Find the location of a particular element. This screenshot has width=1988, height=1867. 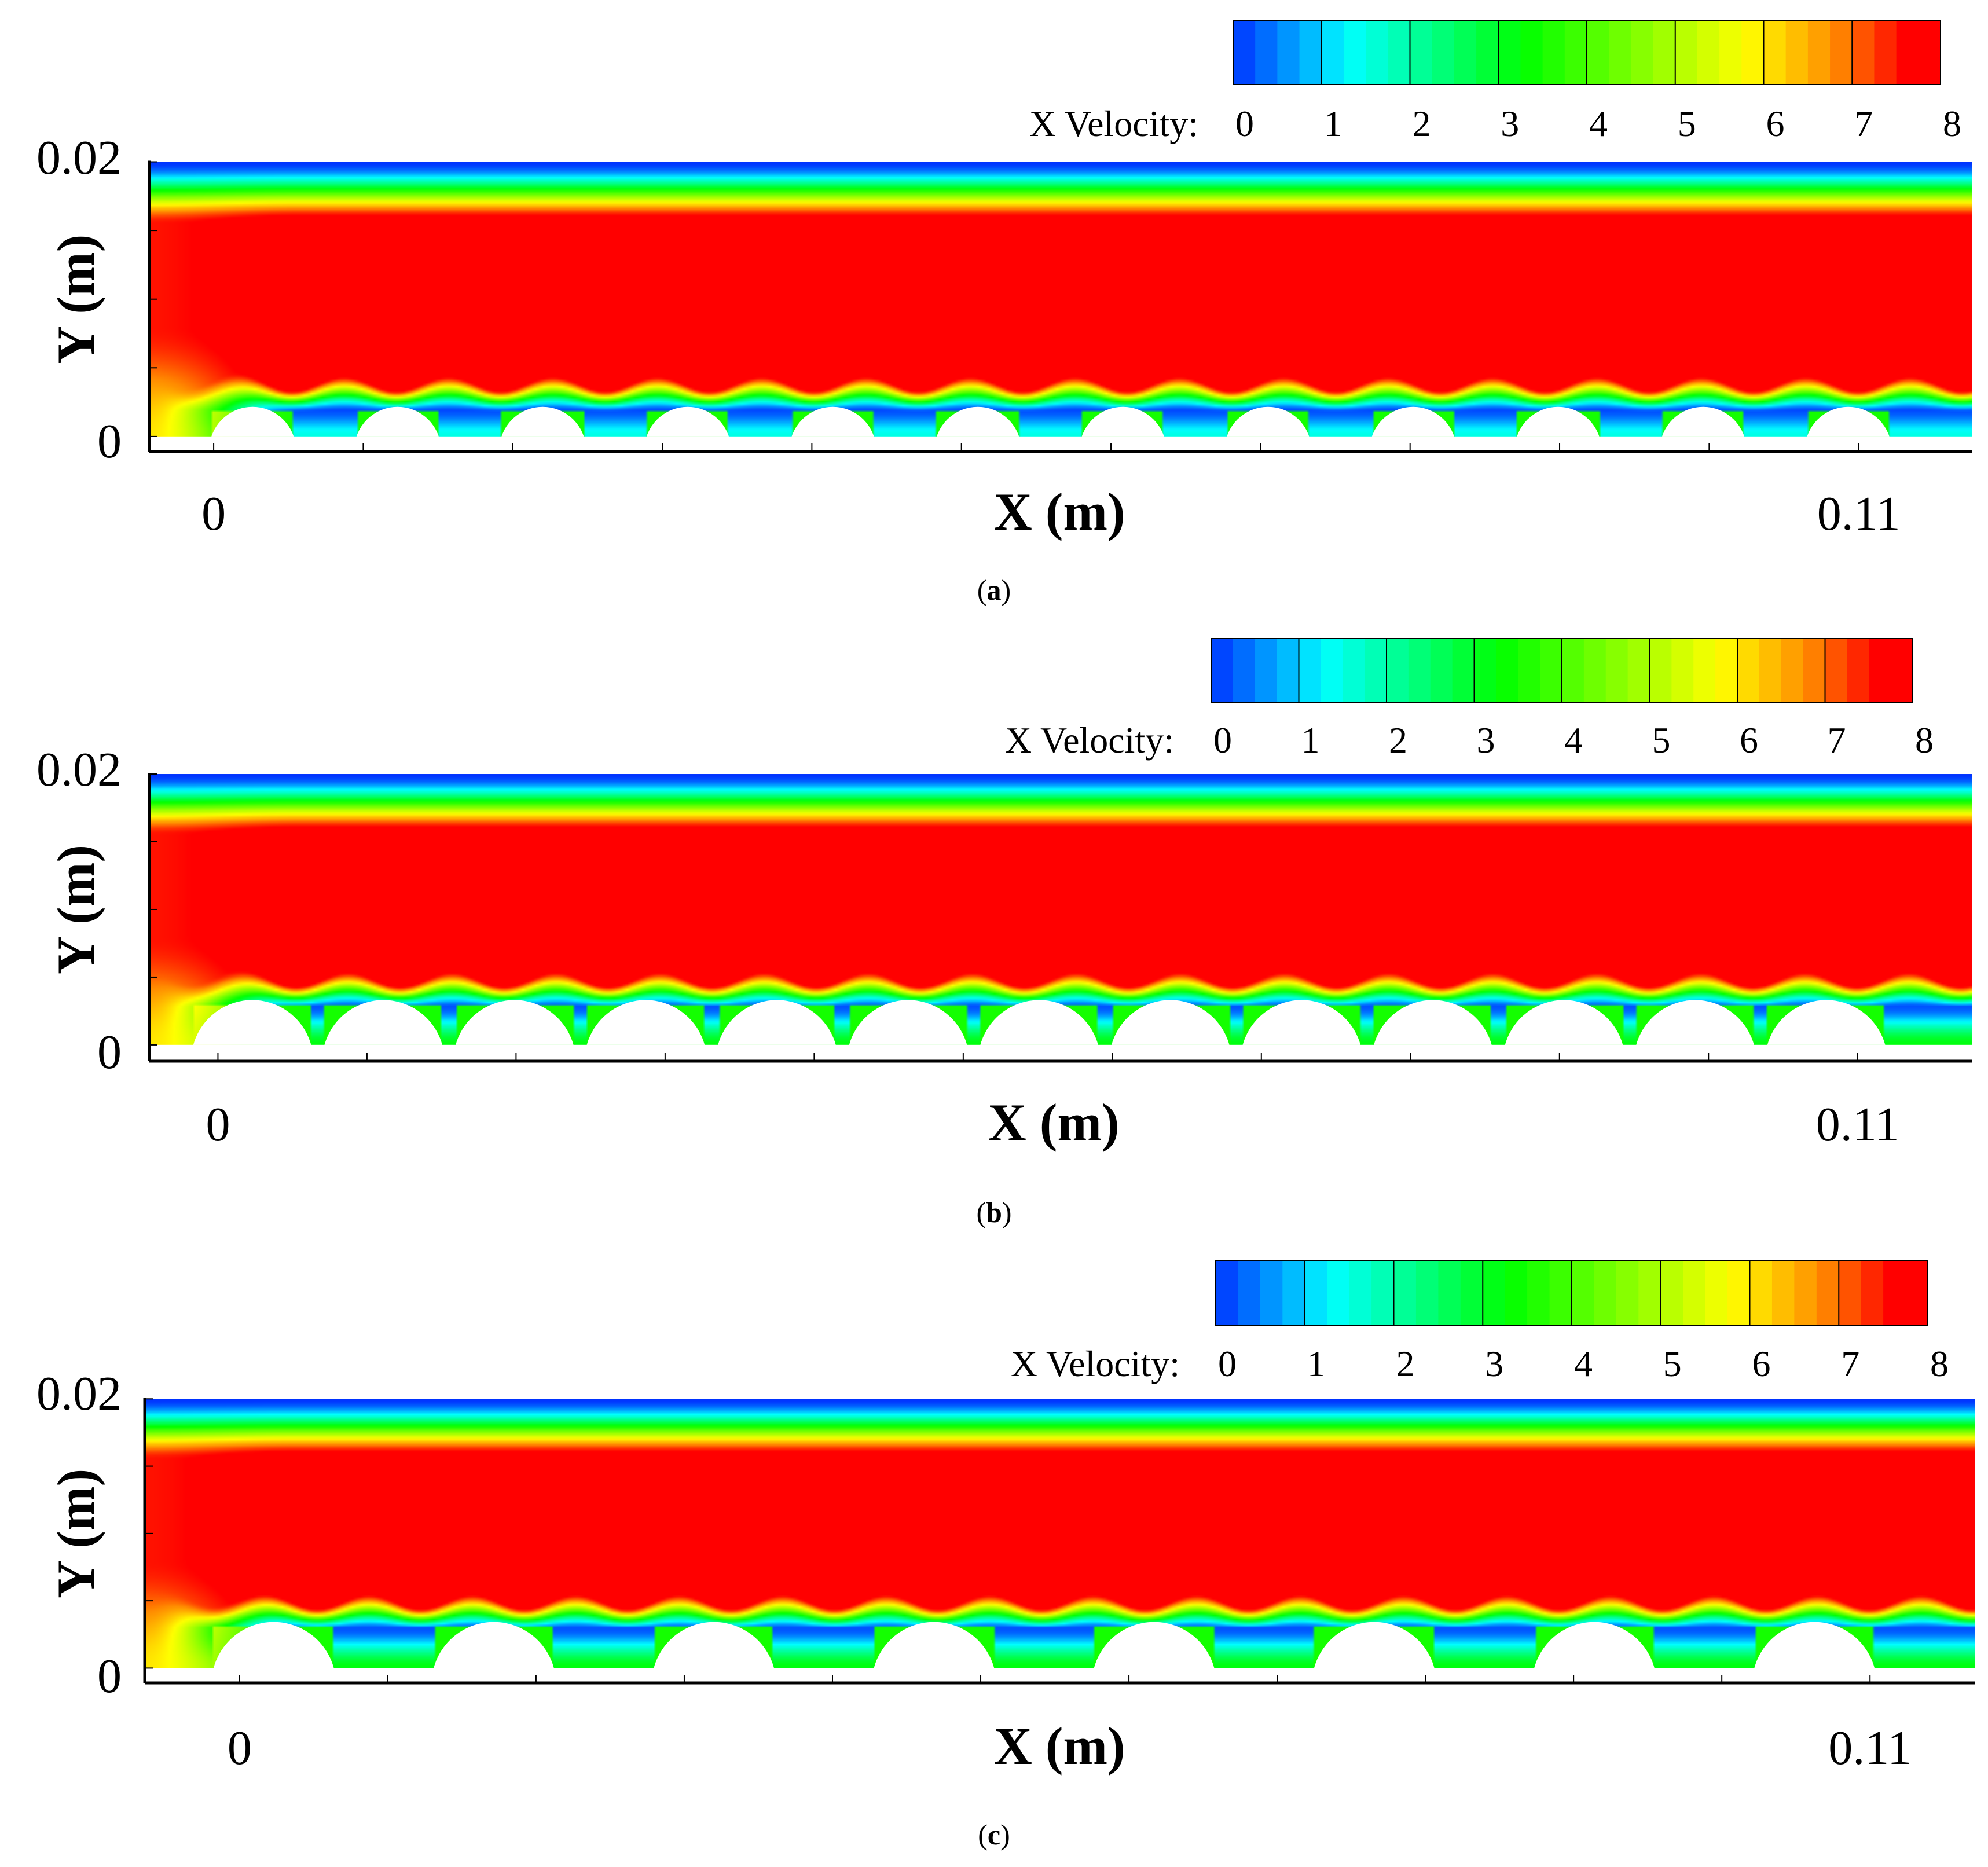

colorbar-tick-label: 8 is located at coordinates (1940, 1364).